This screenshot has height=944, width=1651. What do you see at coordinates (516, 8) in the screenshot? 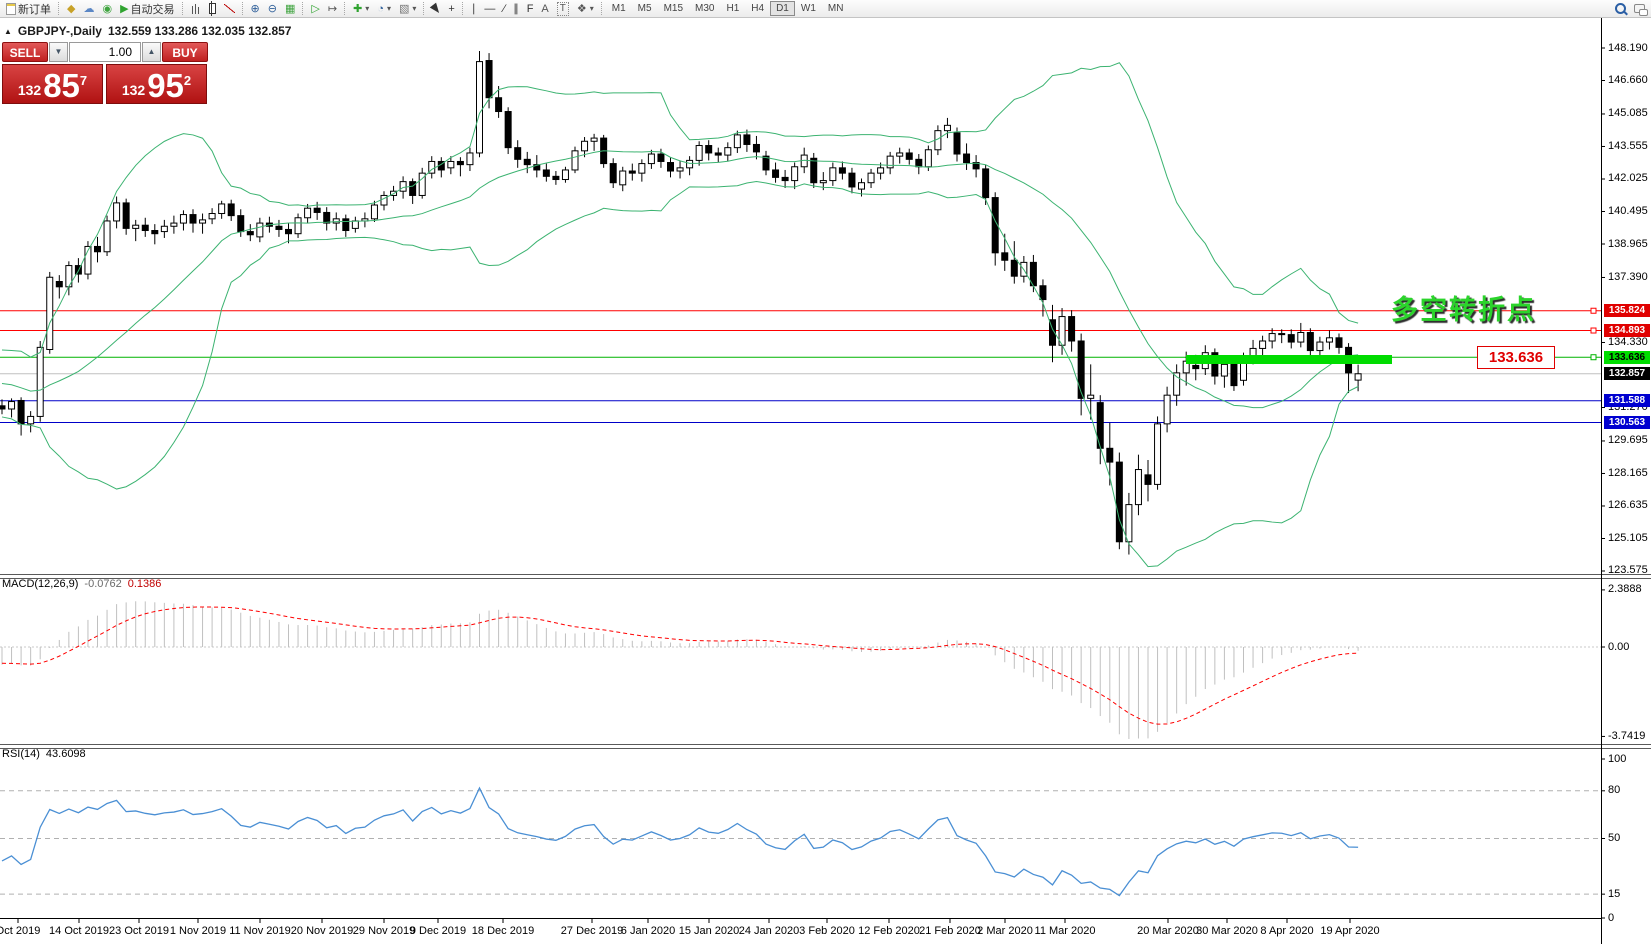
I see `equidistant-channel-icon: ∥` at bounding box center [516, 8].